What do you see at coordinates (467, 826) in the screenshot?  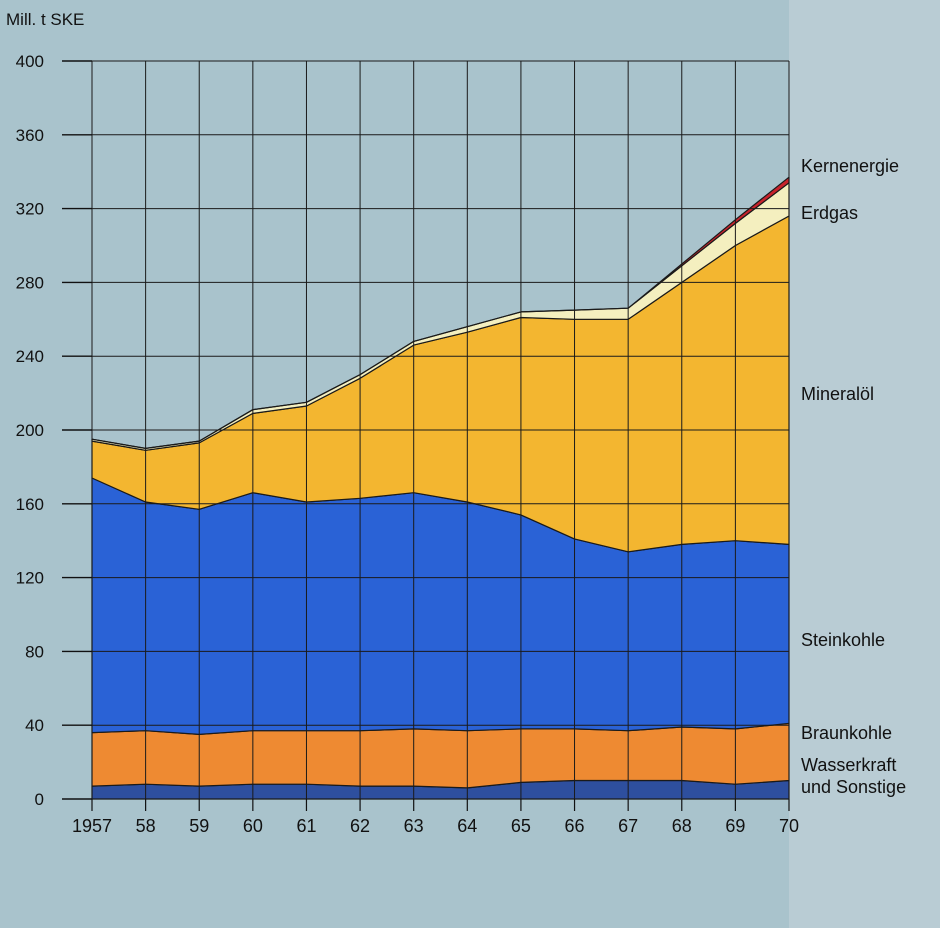 I see `x-tick-label-64: 64` at bounding box center [467, 826].